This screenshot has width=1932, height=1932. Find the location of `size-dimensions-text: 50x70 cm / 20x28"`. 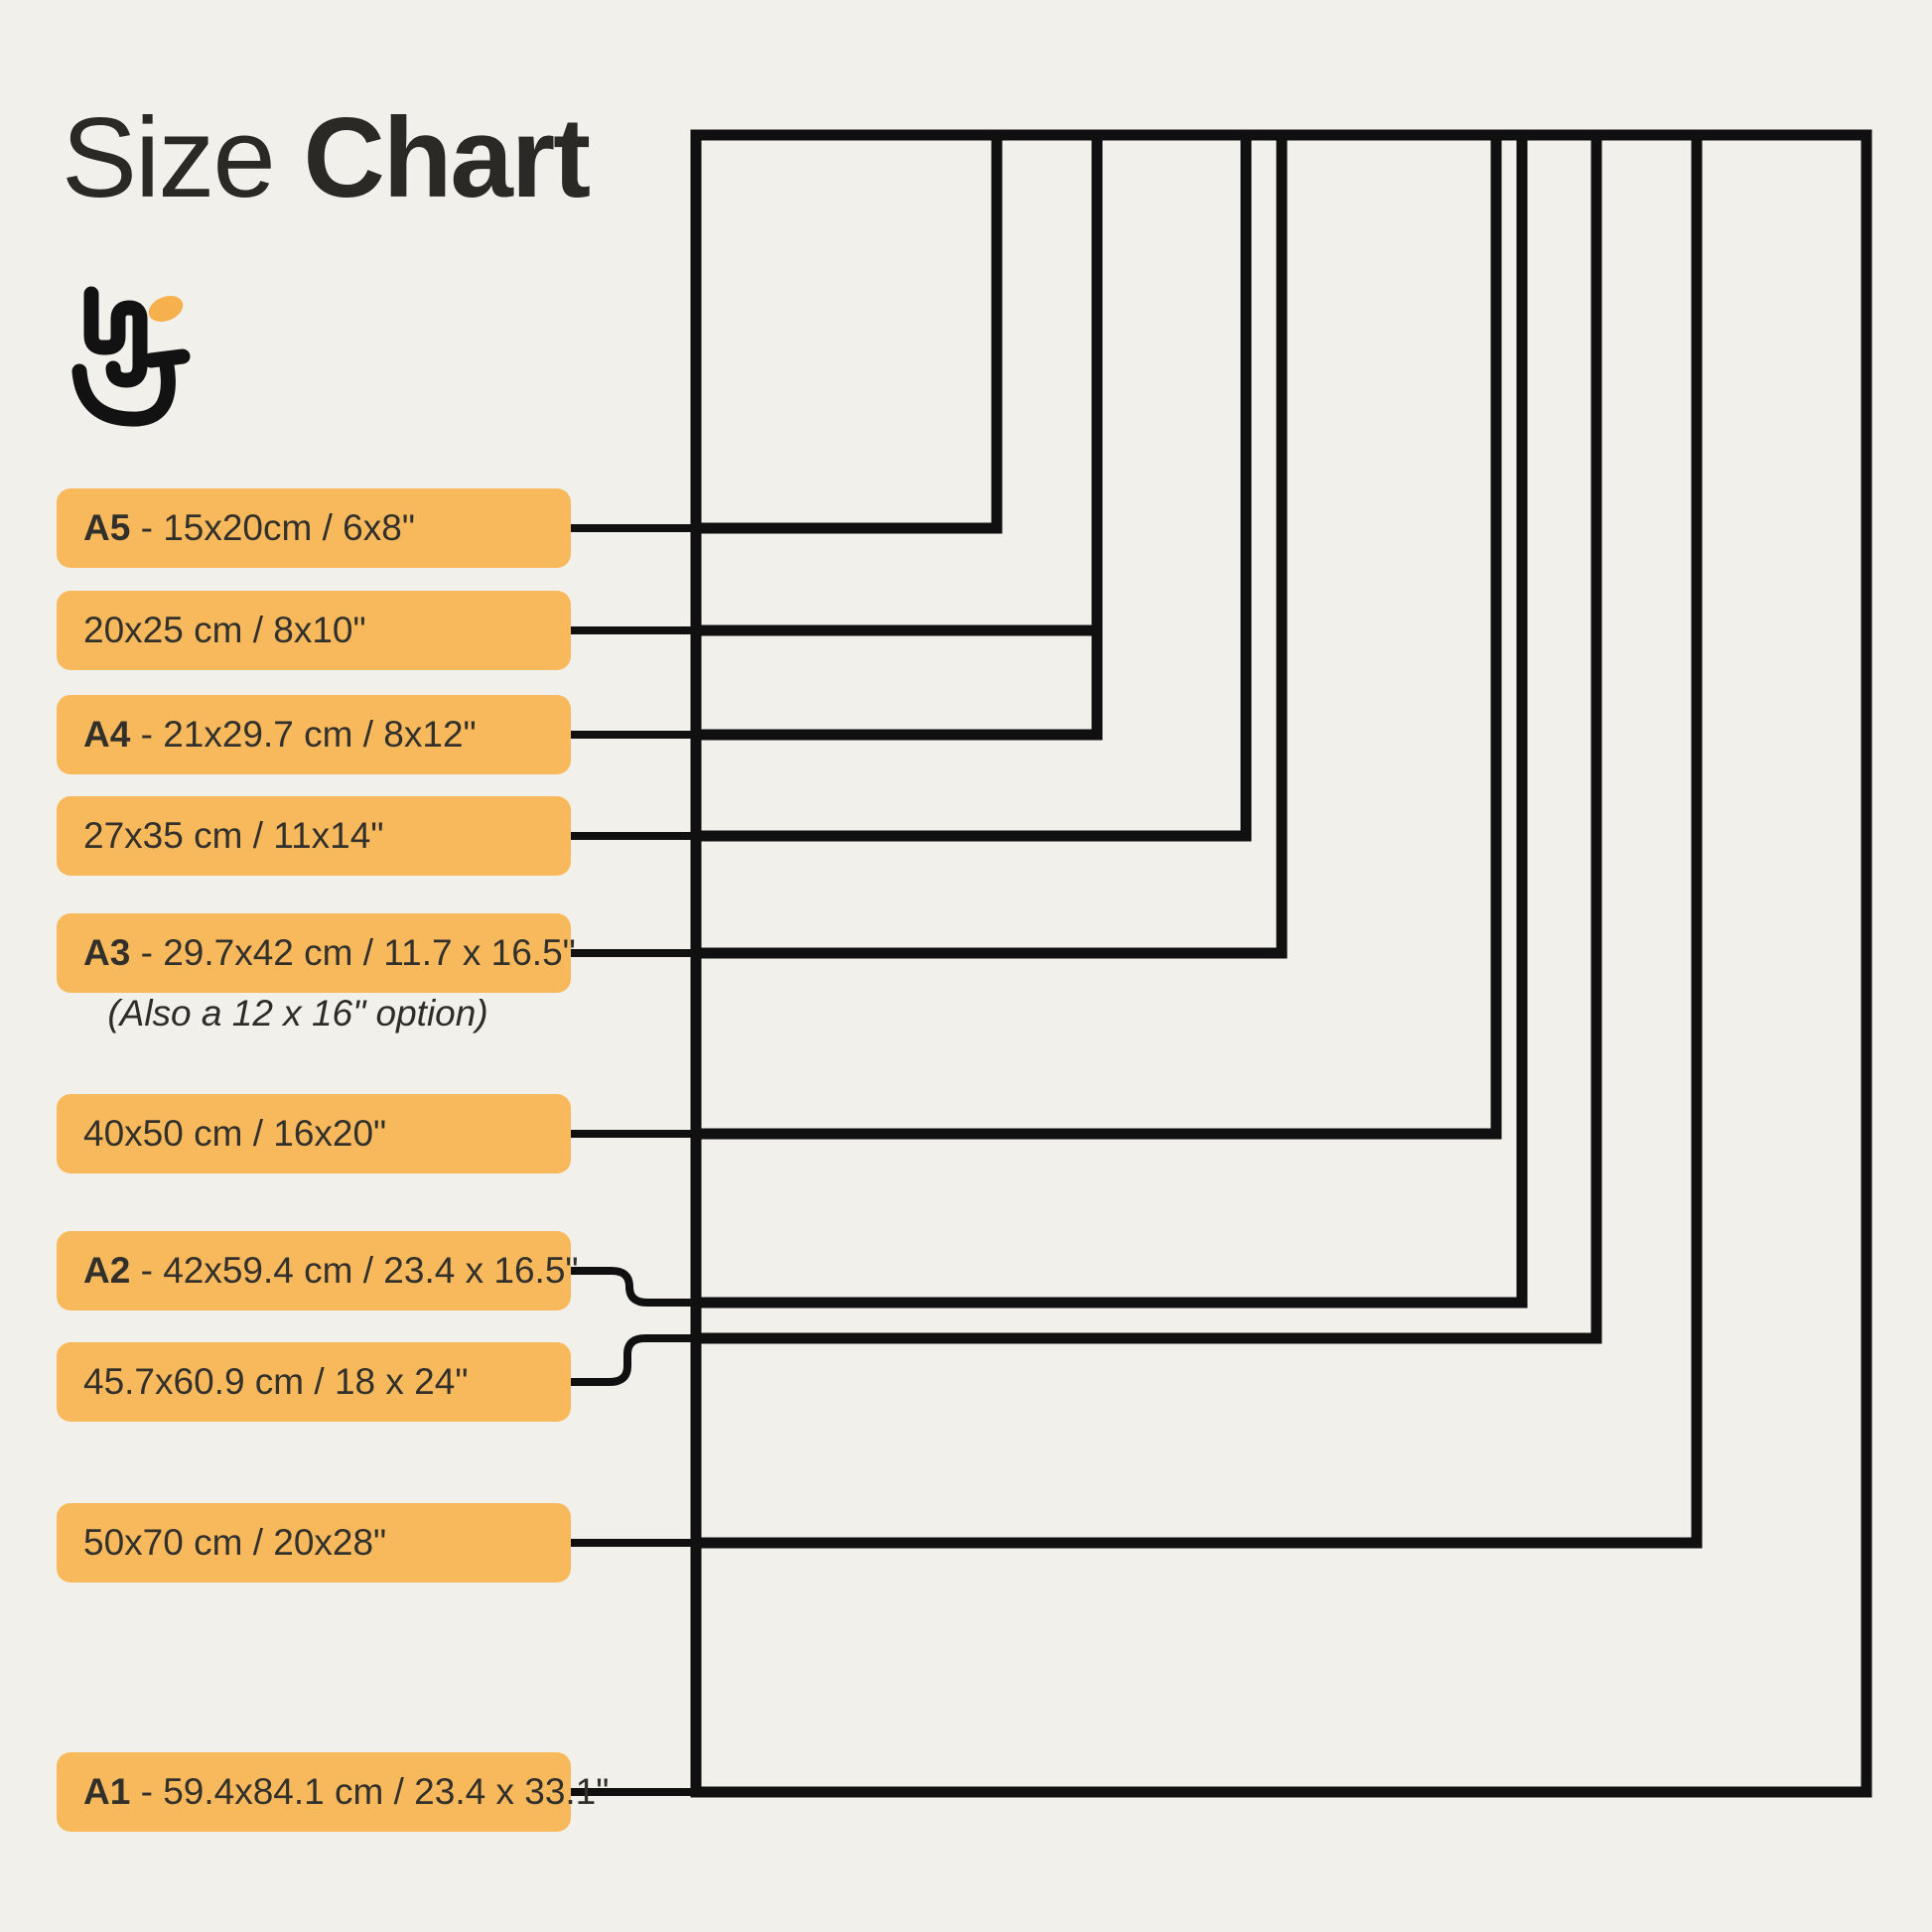

size-dimensions-text: 50x70 cm / 20x28" is located at coordinates (235, 1542).